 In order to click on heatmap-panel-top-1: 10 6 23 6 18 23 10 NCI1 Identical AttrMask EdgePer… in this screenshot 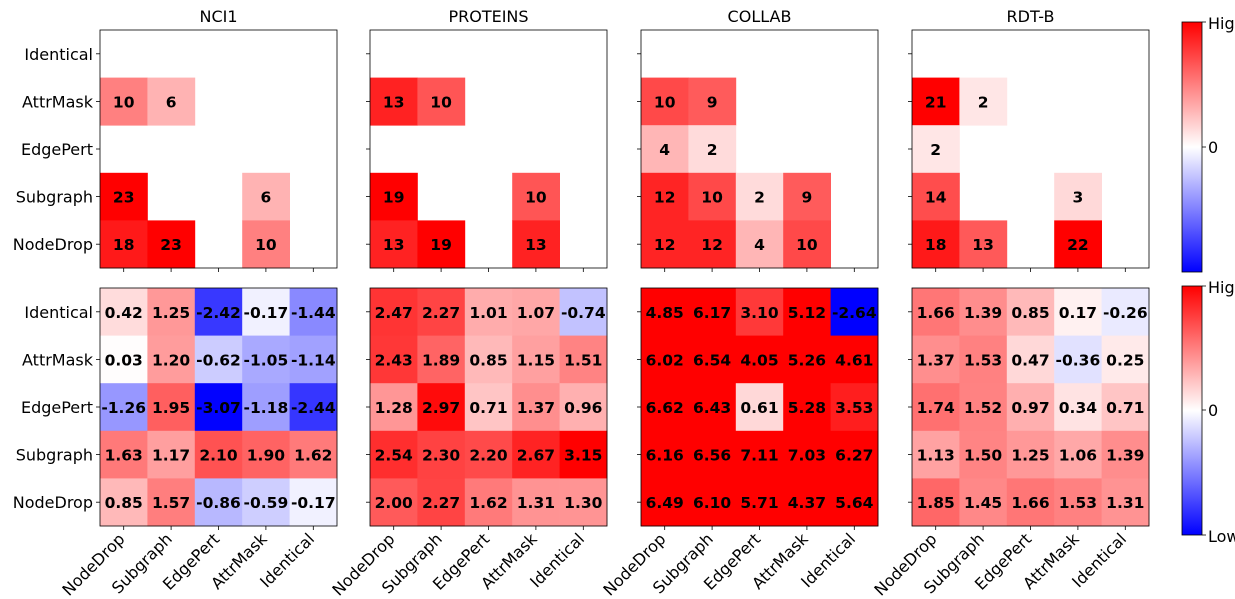, I will do `click(175, 139)`.